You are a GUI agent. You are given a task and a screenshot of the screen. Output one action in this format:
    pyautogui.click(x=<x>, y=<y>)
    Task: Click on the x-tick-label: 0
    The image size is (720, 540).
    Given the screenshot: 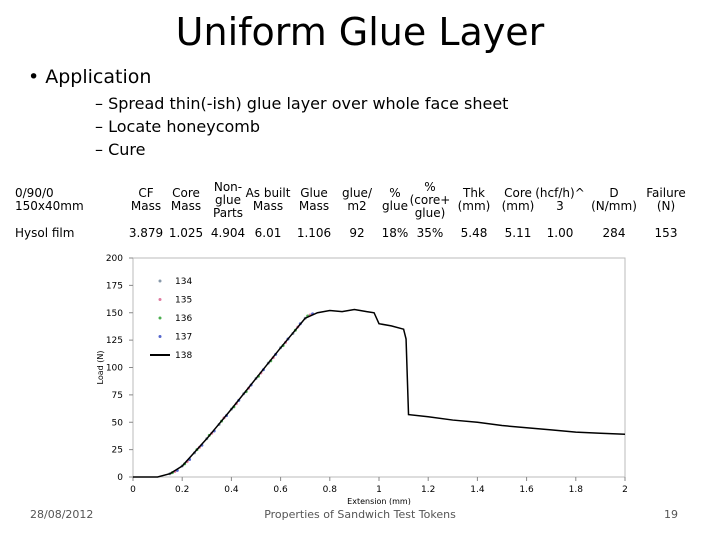 What is the action you would take?
    pyautogui.click(x=133, y=490)
    